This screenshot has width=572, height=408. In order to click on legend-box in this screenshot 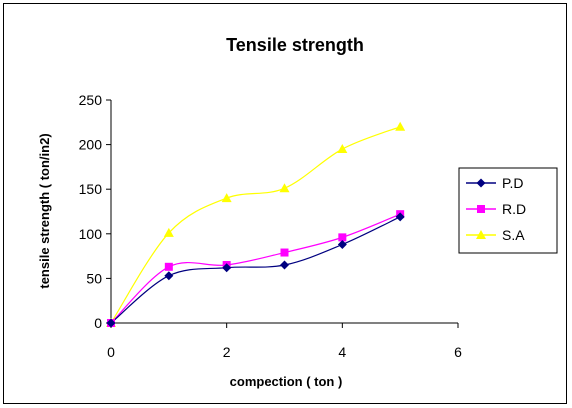, I will do `click(508, 210)`.